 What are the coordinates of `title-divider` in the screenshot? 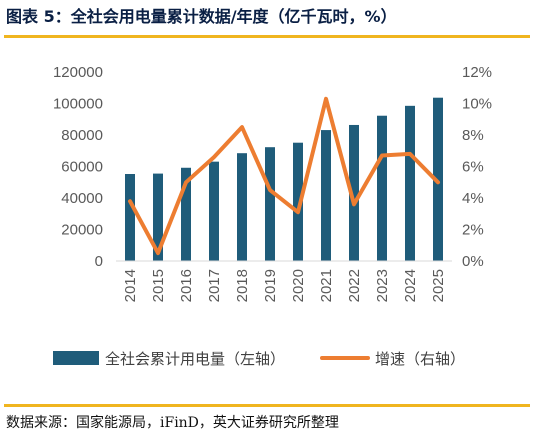 It's located at (267, 36).